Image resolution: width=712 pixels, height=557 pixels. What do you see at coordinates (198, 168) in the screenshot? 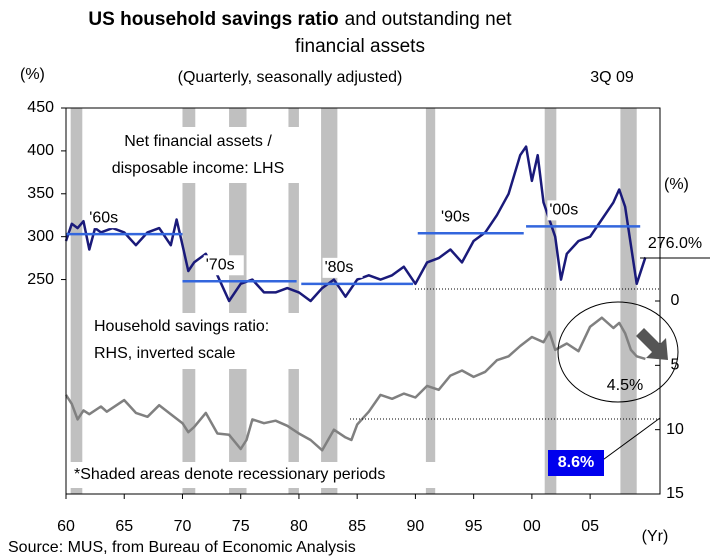
I see `annotation: disposable income: LHS` at bounding box center [198, 168].